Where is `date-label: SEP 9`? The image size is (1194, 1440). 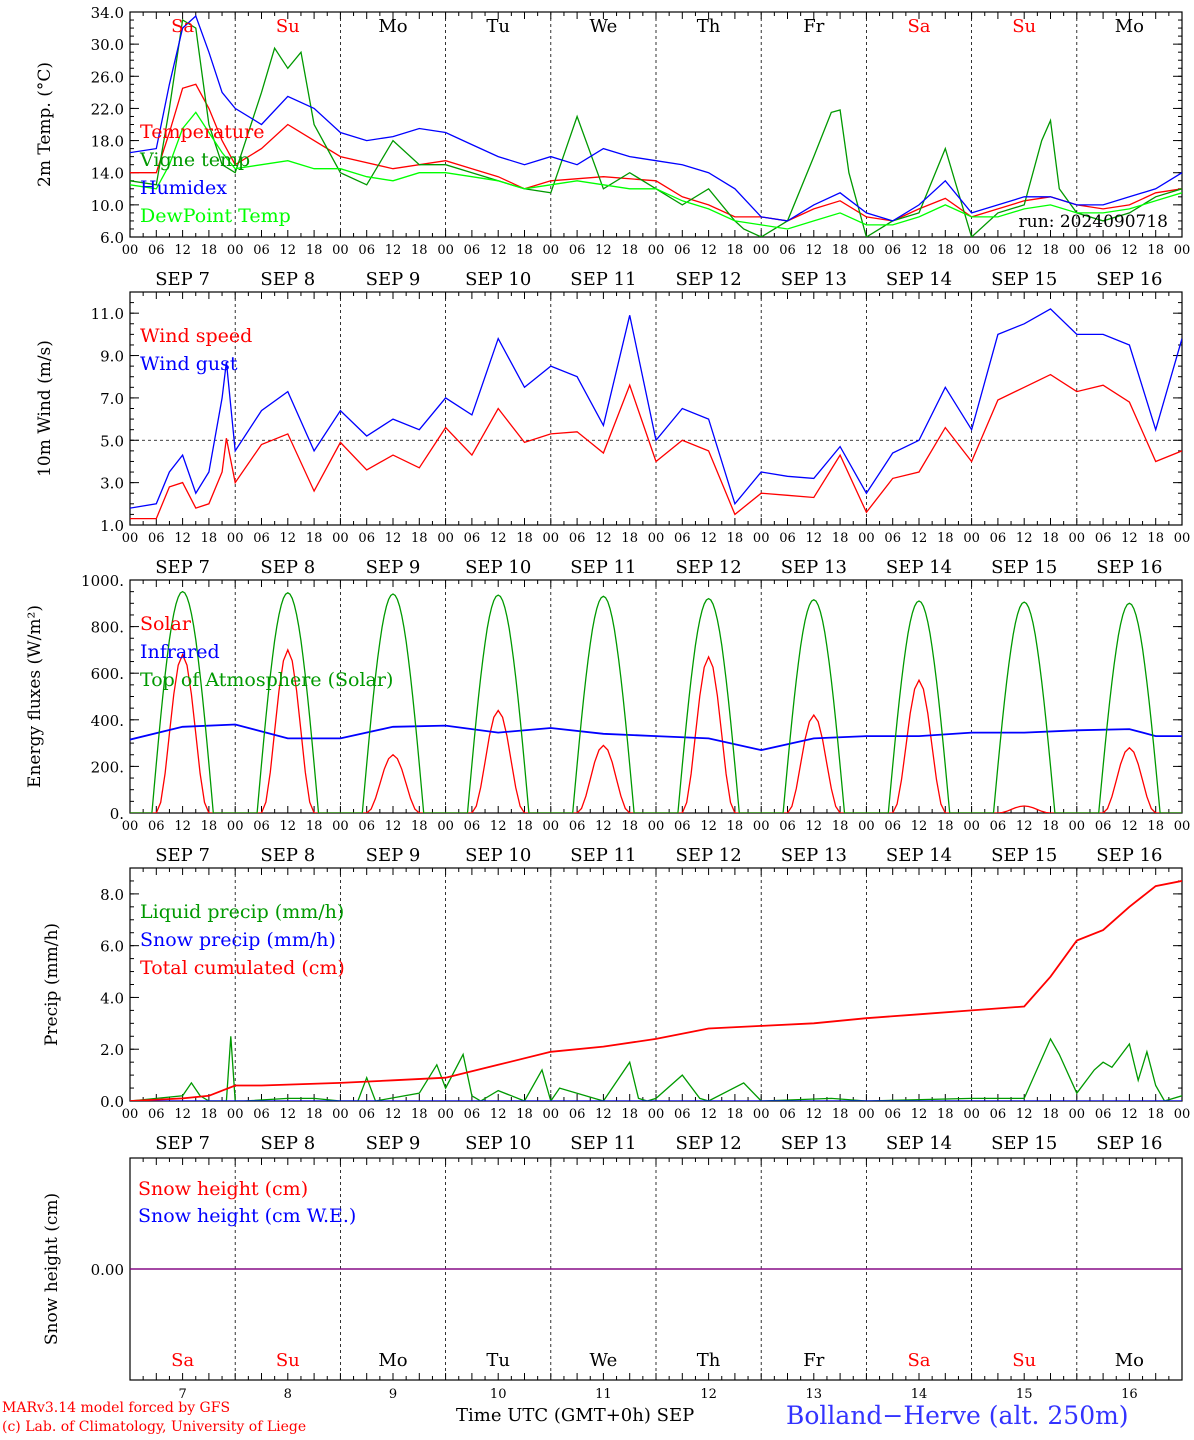 date-label: SEP 9 is located at coordinates (393, 279).